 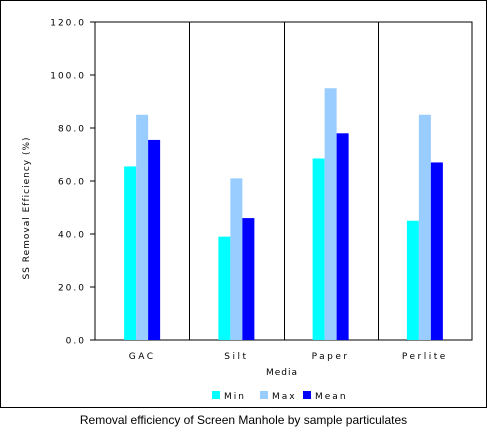 I want to click on bar-min-gac, so click(x=130, y=253).